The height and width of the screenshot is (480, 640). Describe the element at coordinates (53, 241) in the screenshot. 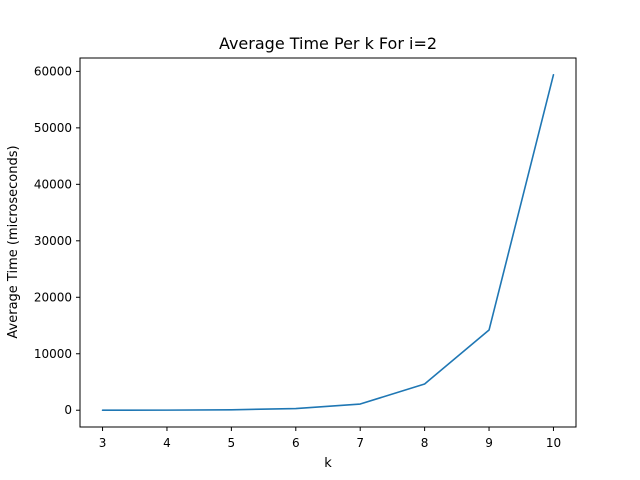

I see `y-tick-label: 30000` at that location.